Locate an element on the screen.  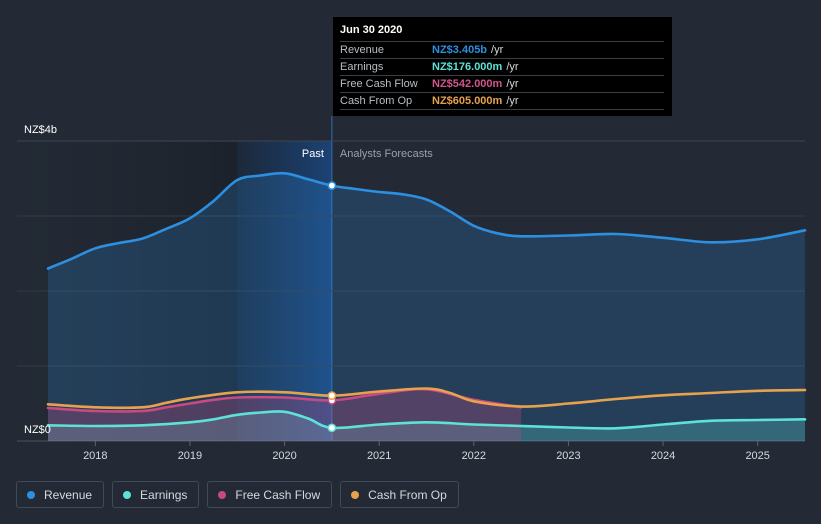
tooltip-row-cash-from-op: Cash From Op NZ$605.000m /yr is located at coordinates (502, 101).